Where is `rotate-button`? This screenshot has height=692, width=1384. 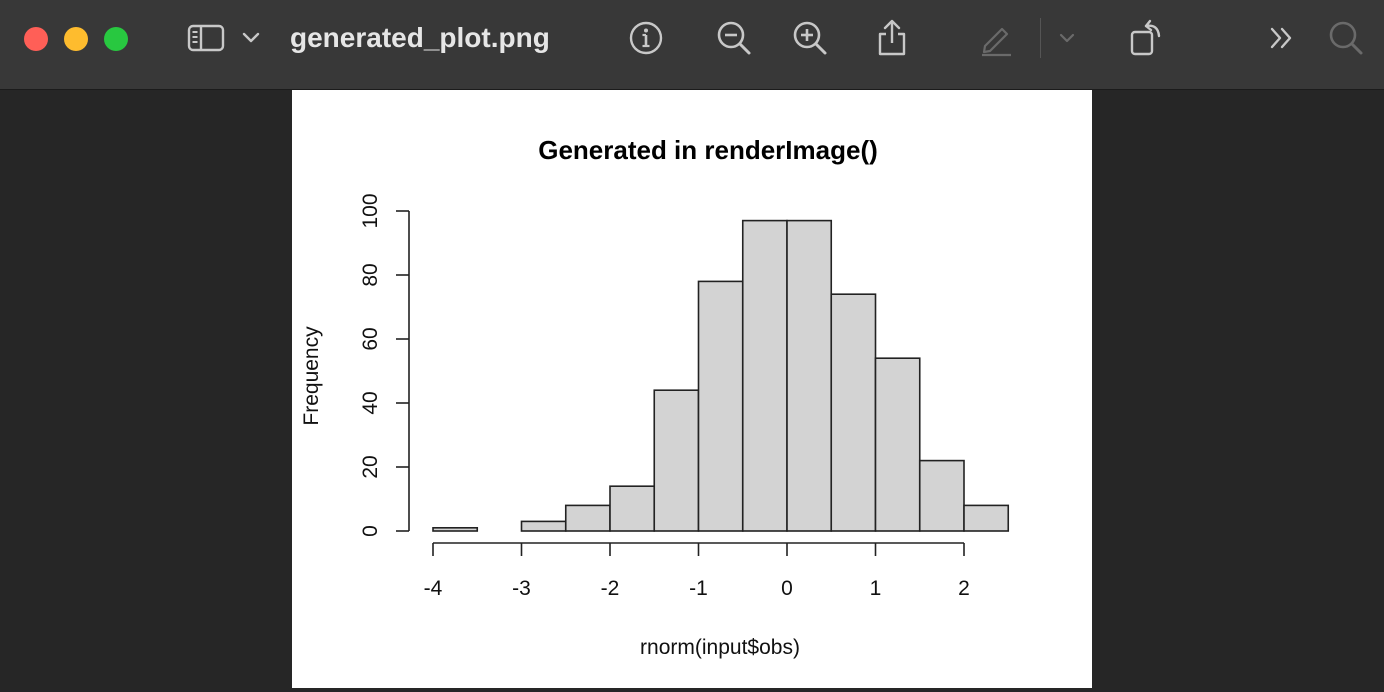
rotate-button is located at coordinates (1146, 38).